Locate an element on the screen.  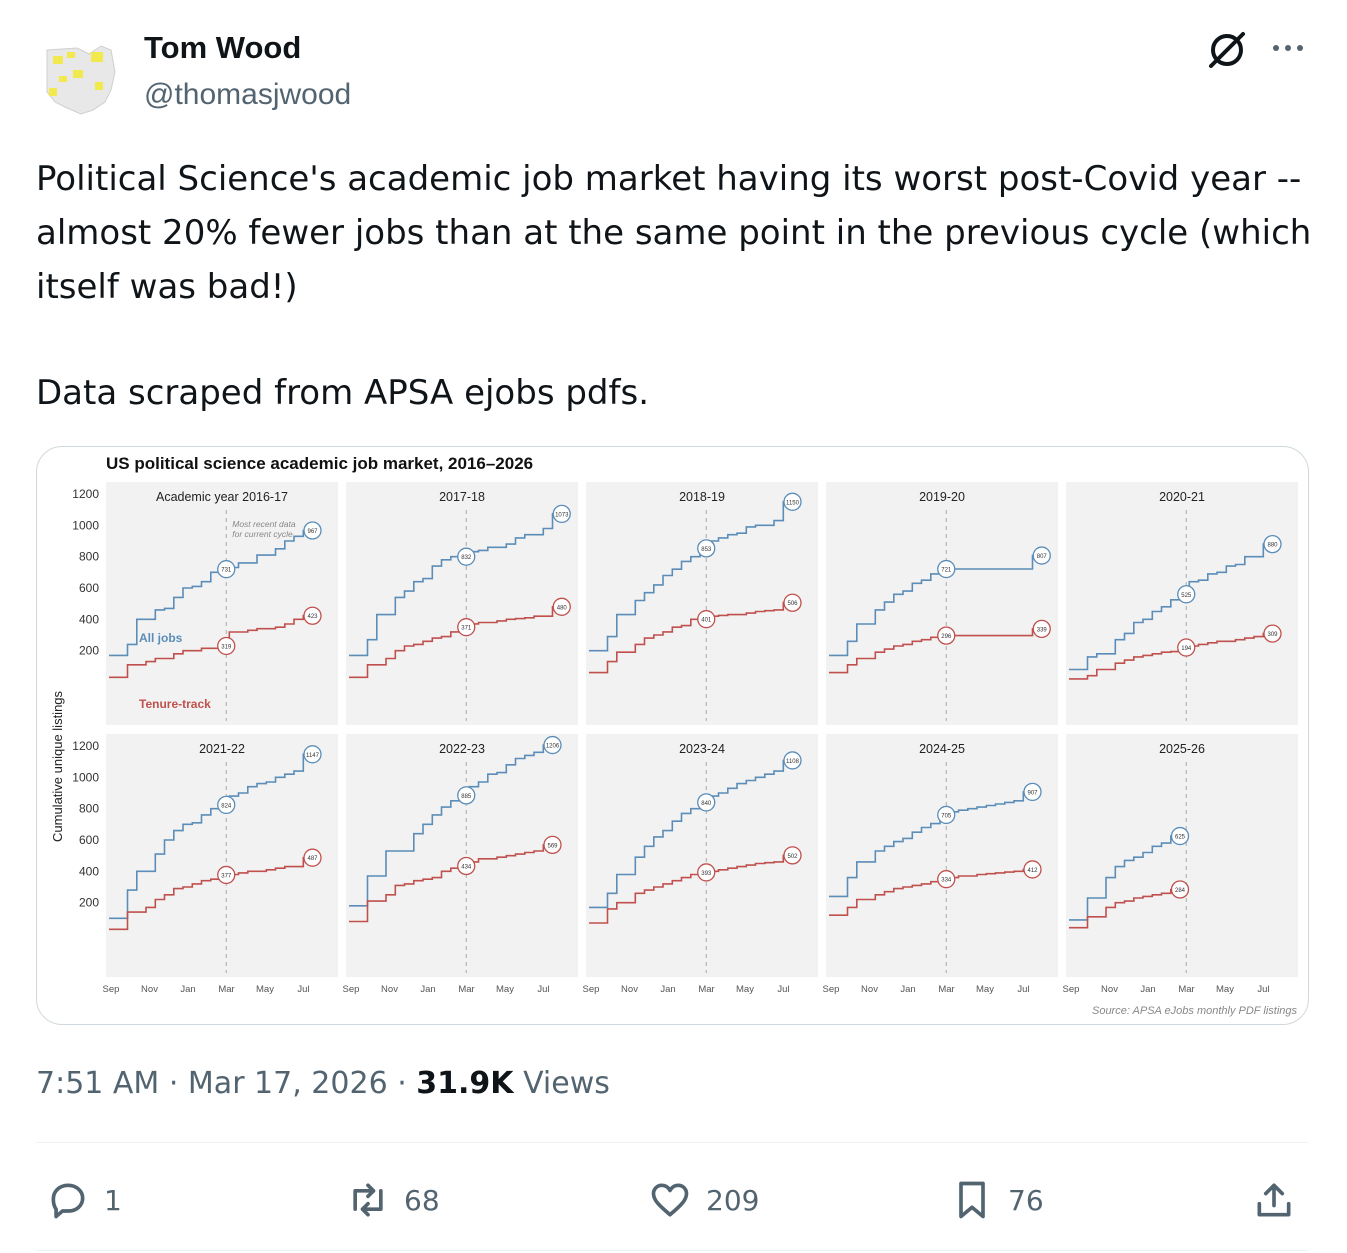
panel-title: 2023-24 is located at coordinates (702, 749).